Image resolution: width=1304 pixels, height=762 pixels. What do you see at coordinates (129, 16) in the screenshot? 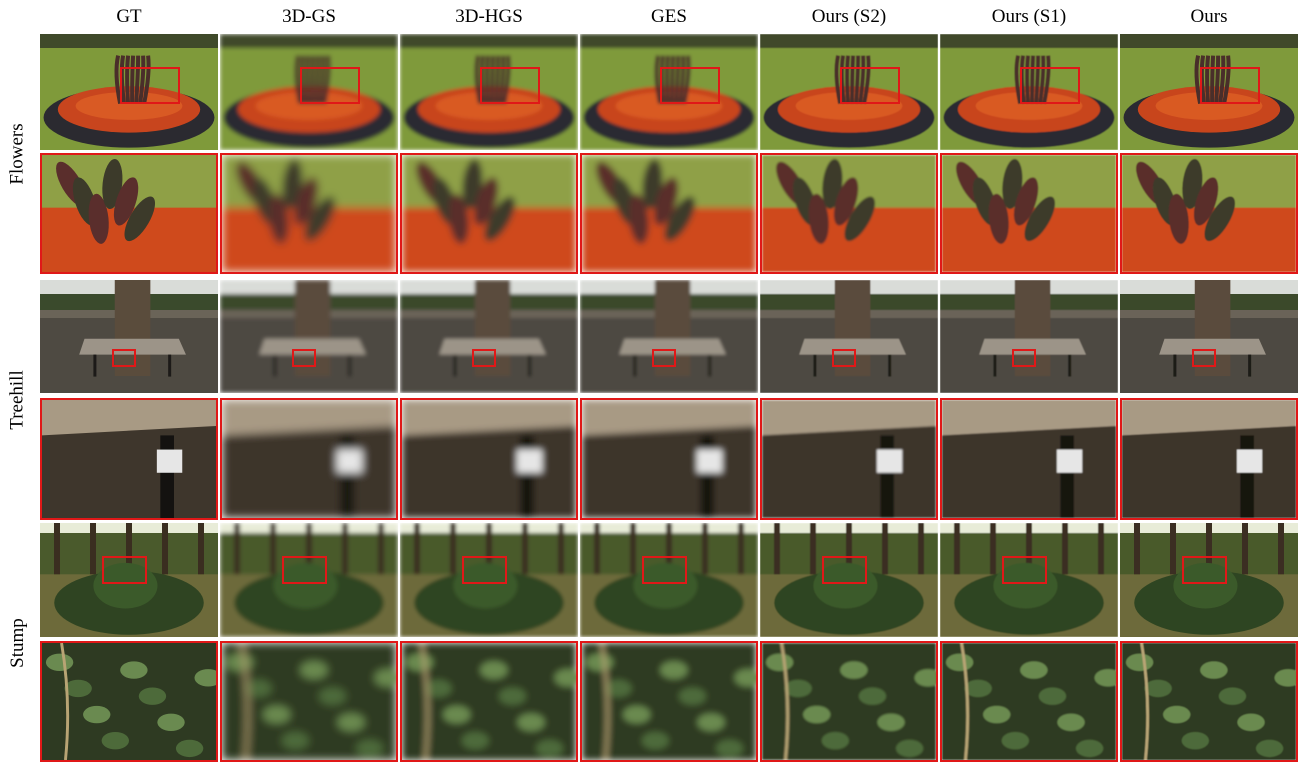
I see `column-header: GT` at bounding box center [129, 16].